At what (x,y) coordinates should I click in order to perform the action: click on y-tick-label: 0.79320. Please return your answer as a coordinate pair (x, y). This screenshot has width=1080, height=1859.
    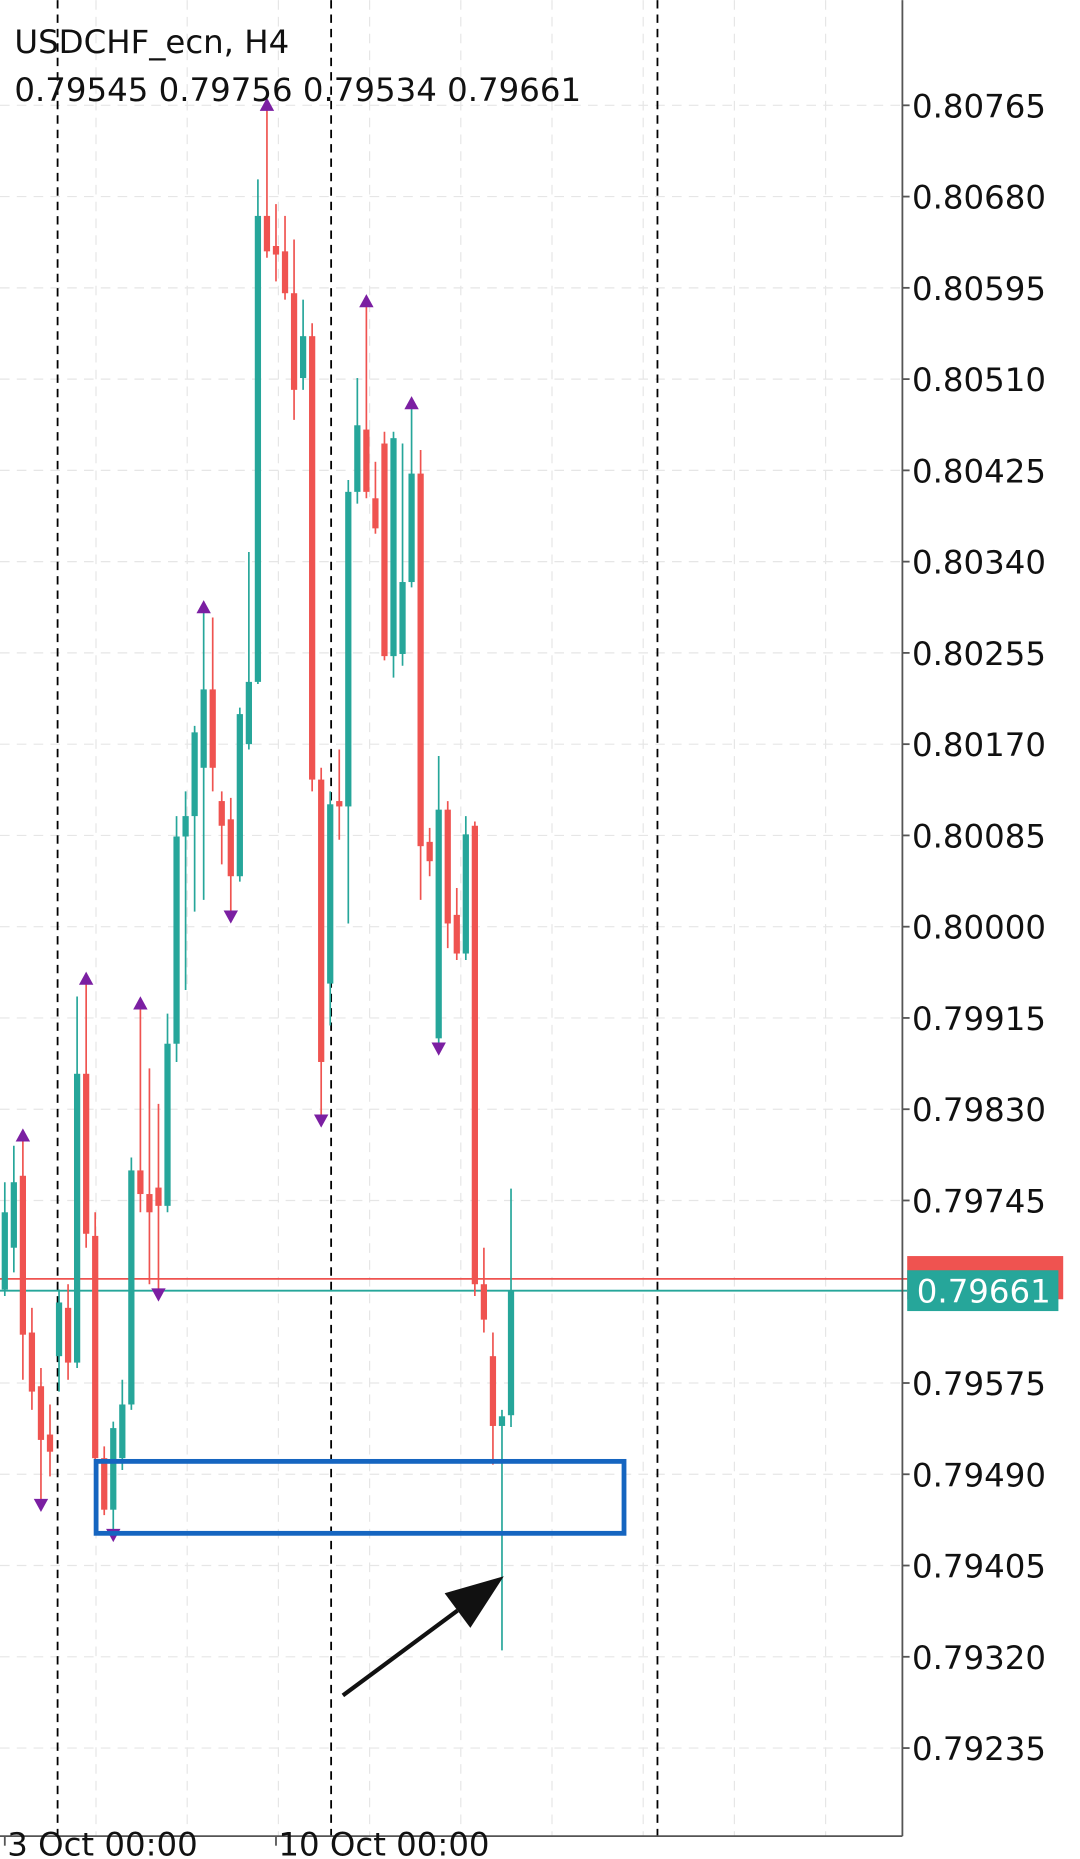
    Looking at the image, I should click on (979, 1658).